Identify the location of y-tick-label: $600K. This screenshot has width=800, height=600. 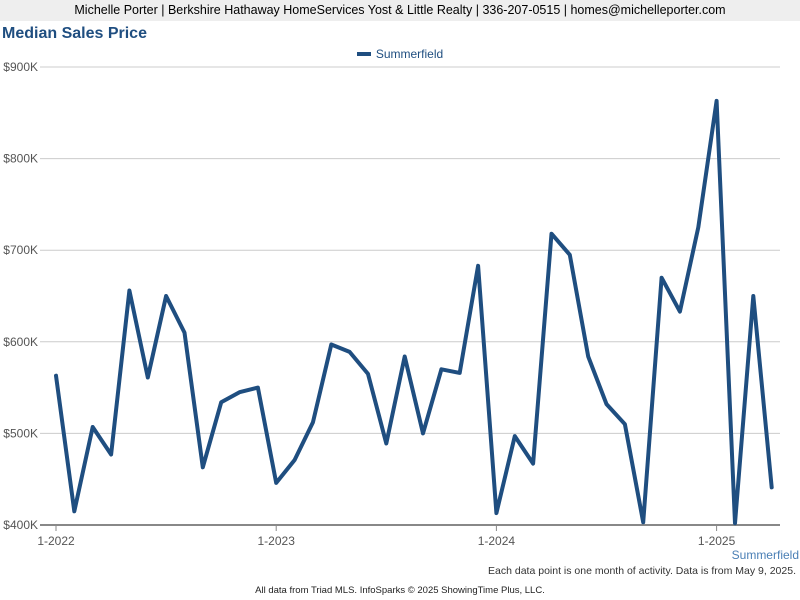
(20, 342).